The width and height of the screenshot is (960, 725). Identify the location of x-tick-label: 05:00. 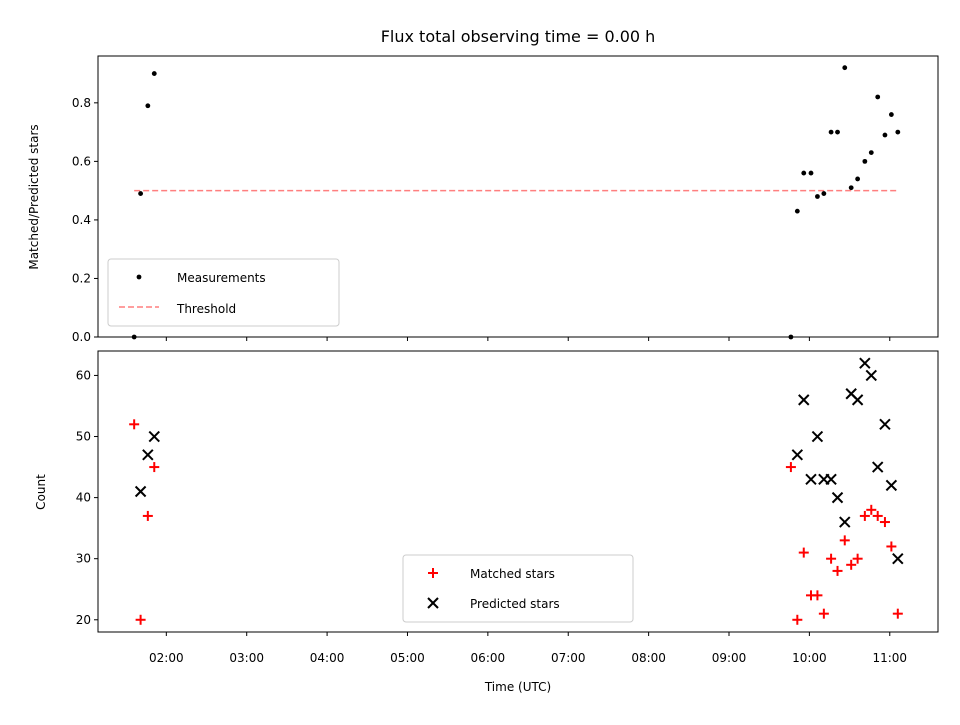
(407, 658).